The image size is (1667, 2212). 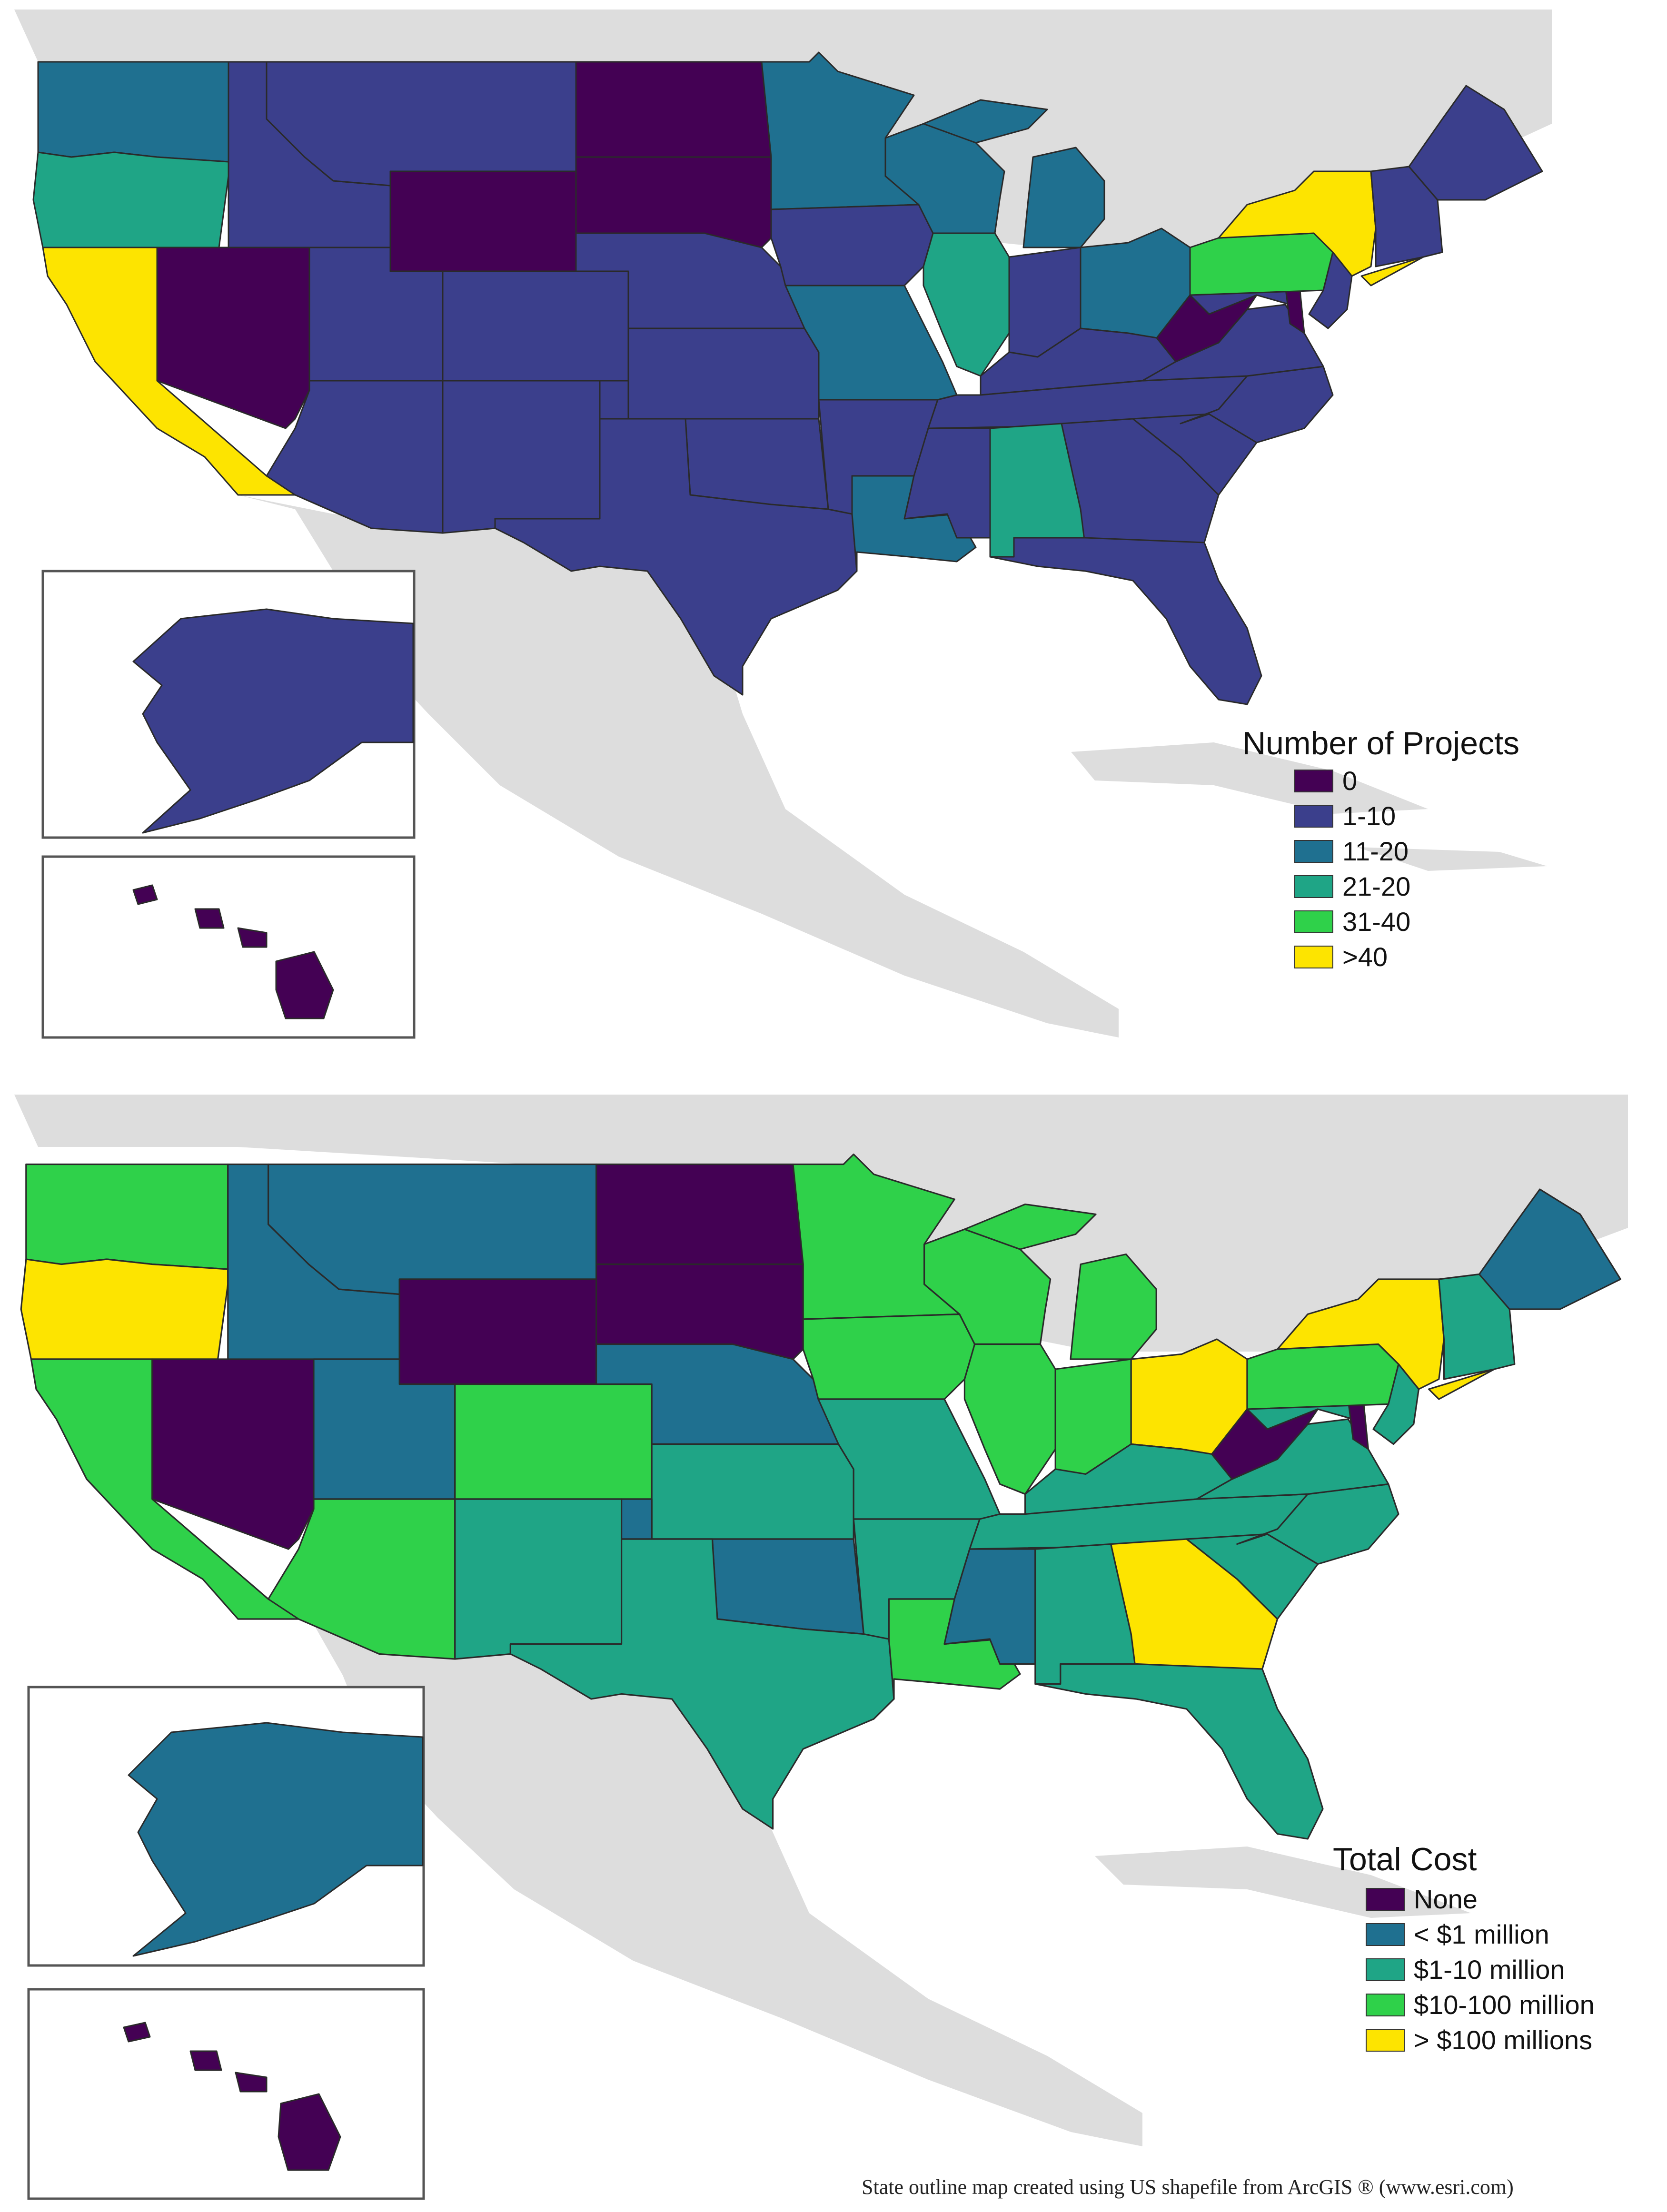 What do you see at coordinates (1446, 1899) in the screenshot?
I see `legend-label: None` at bounding box center [1446, 1899].